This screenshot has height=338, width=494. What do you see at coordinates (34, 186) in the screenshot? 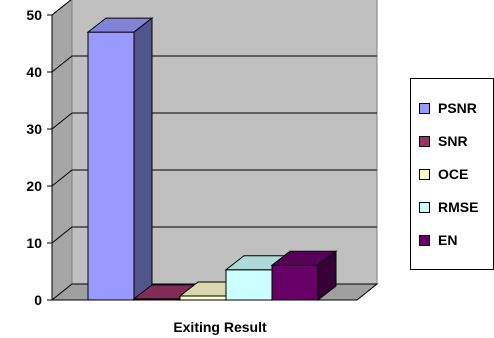
I see `y-tick-label: 20` at bounding box center [34, 186].